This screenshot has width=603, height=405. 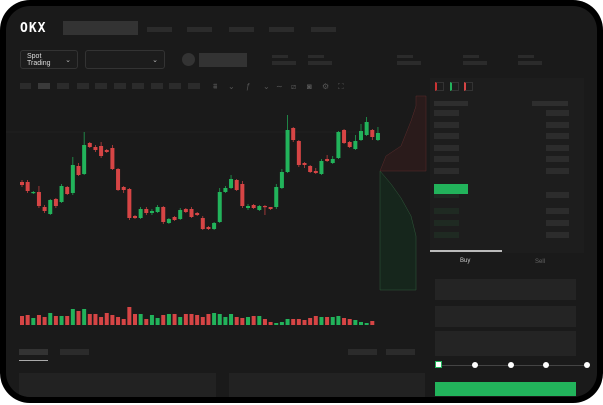 I want to click on orderbook-last-price, so click(x=451, y=189).